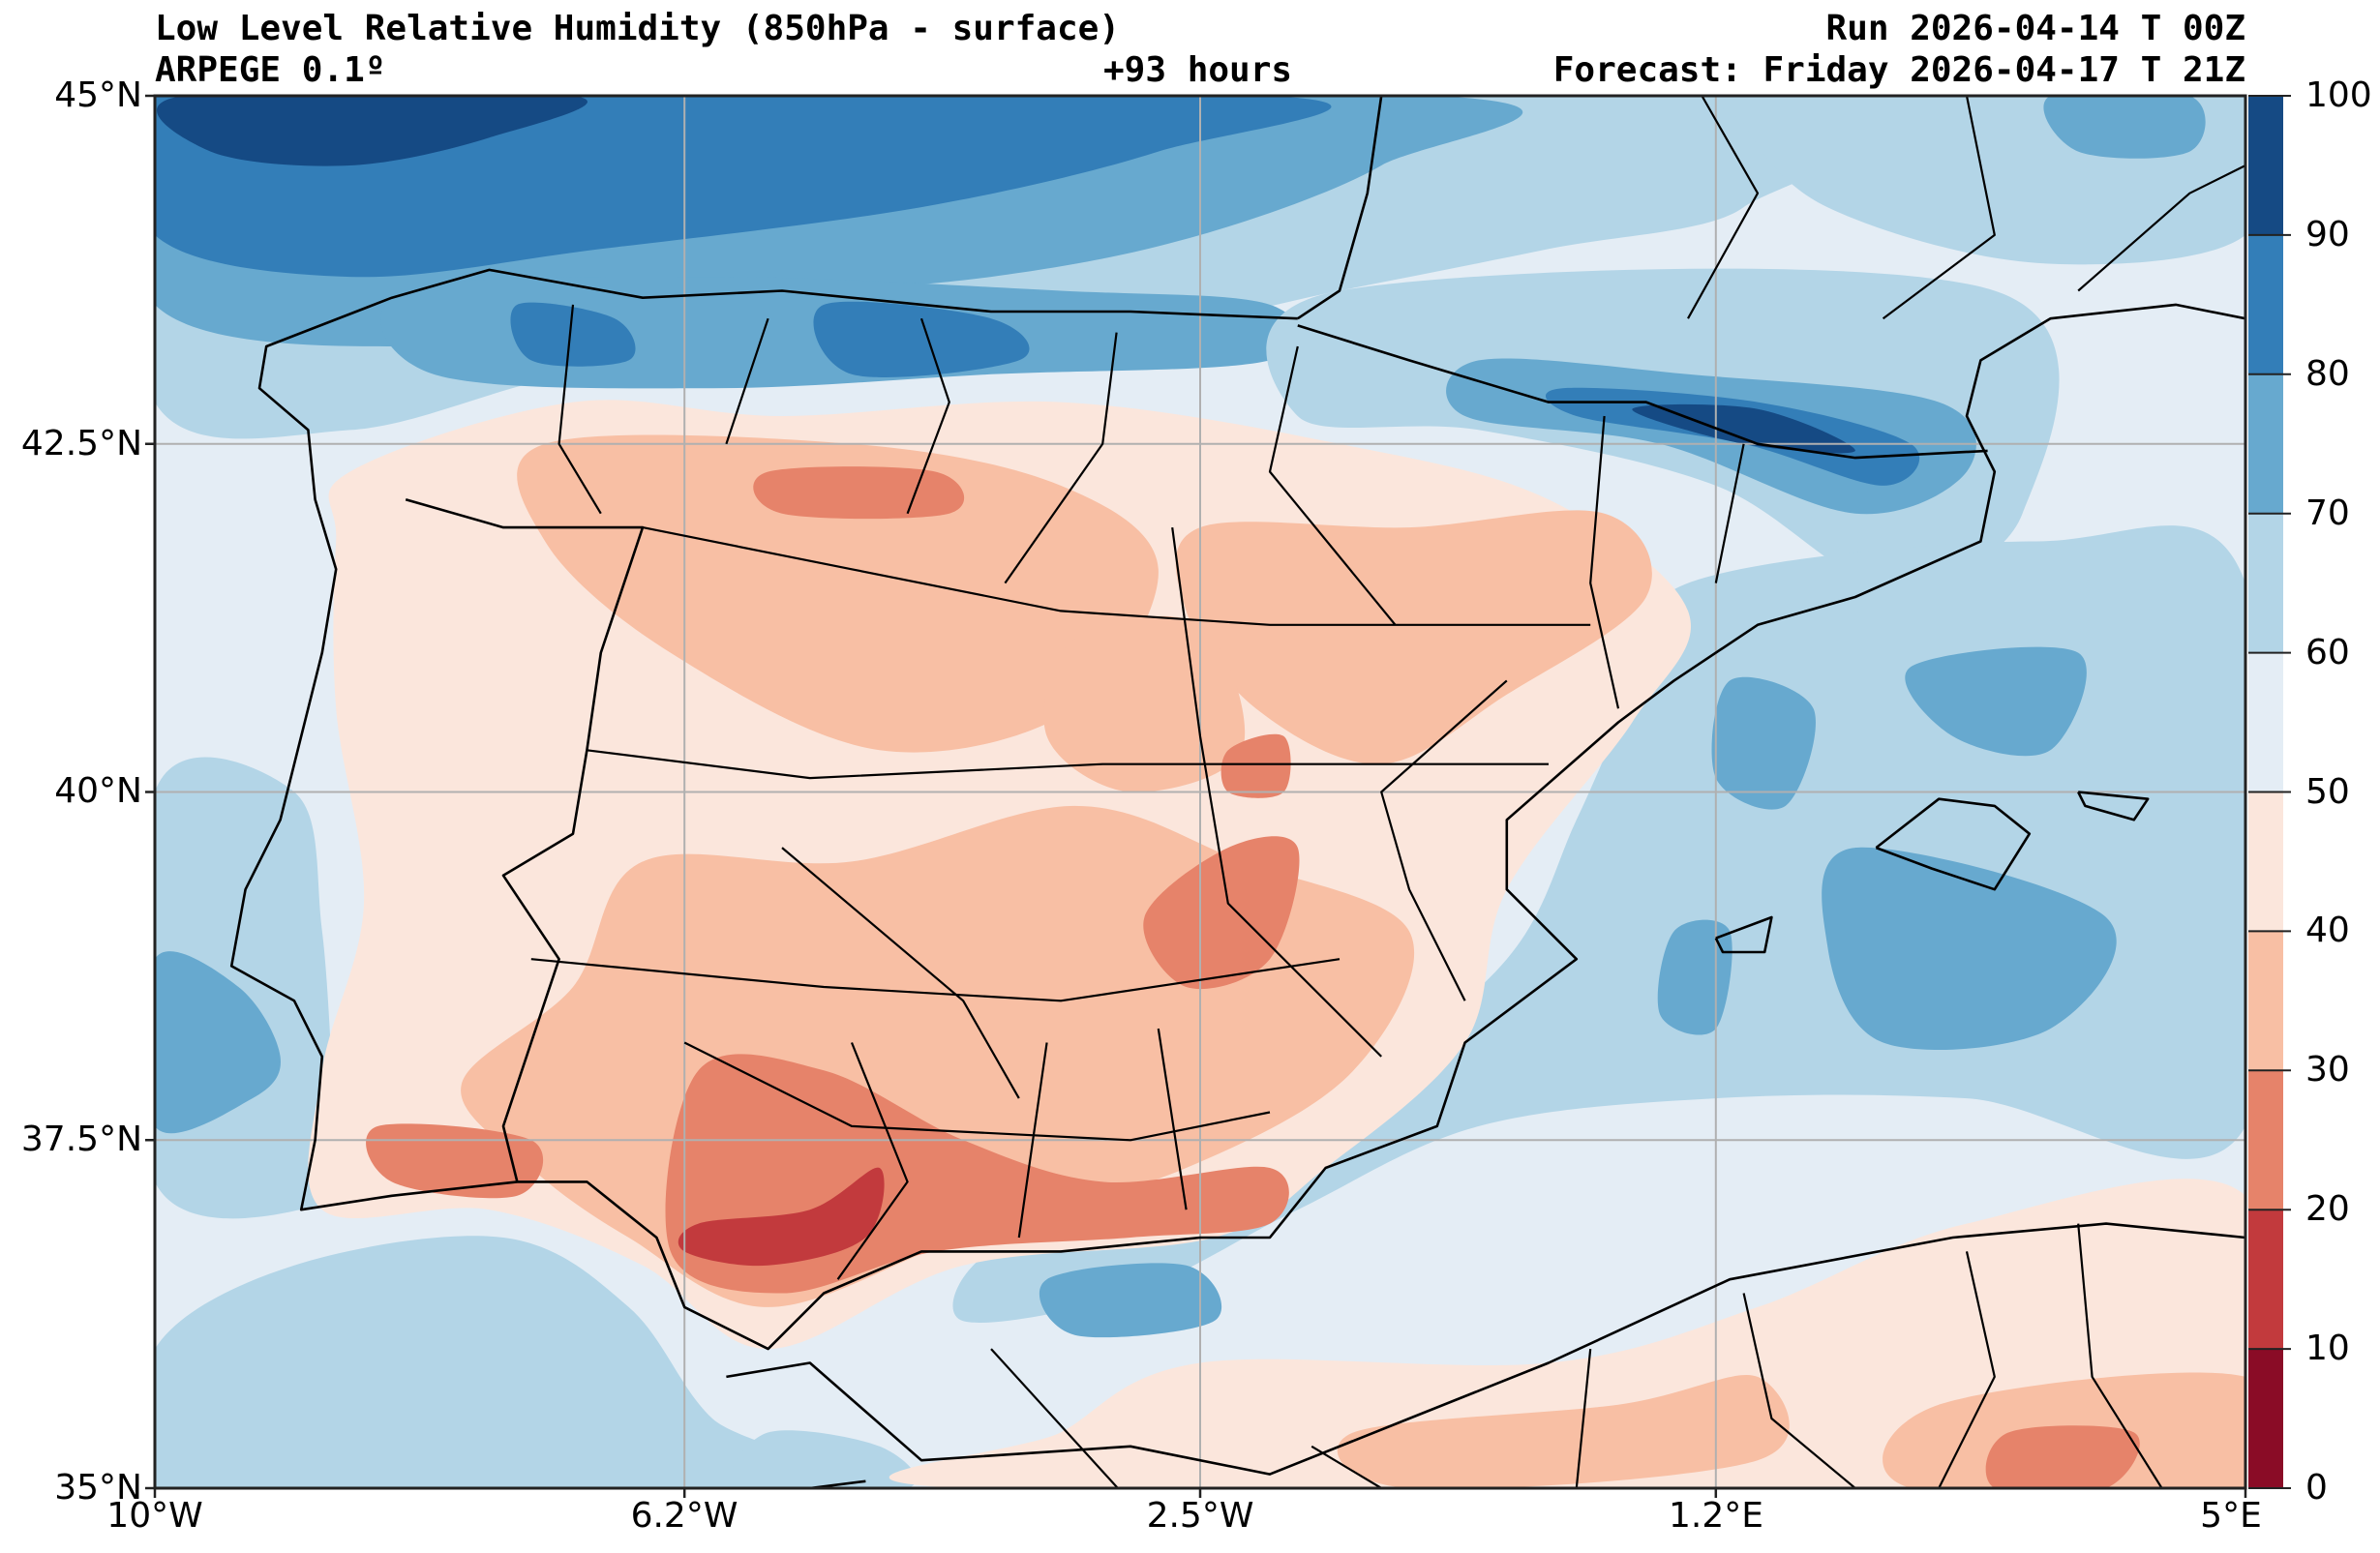  Describe the element at coordinates (2327, 791) in the screenshot. I see `colorbar-label: 50` at that location.